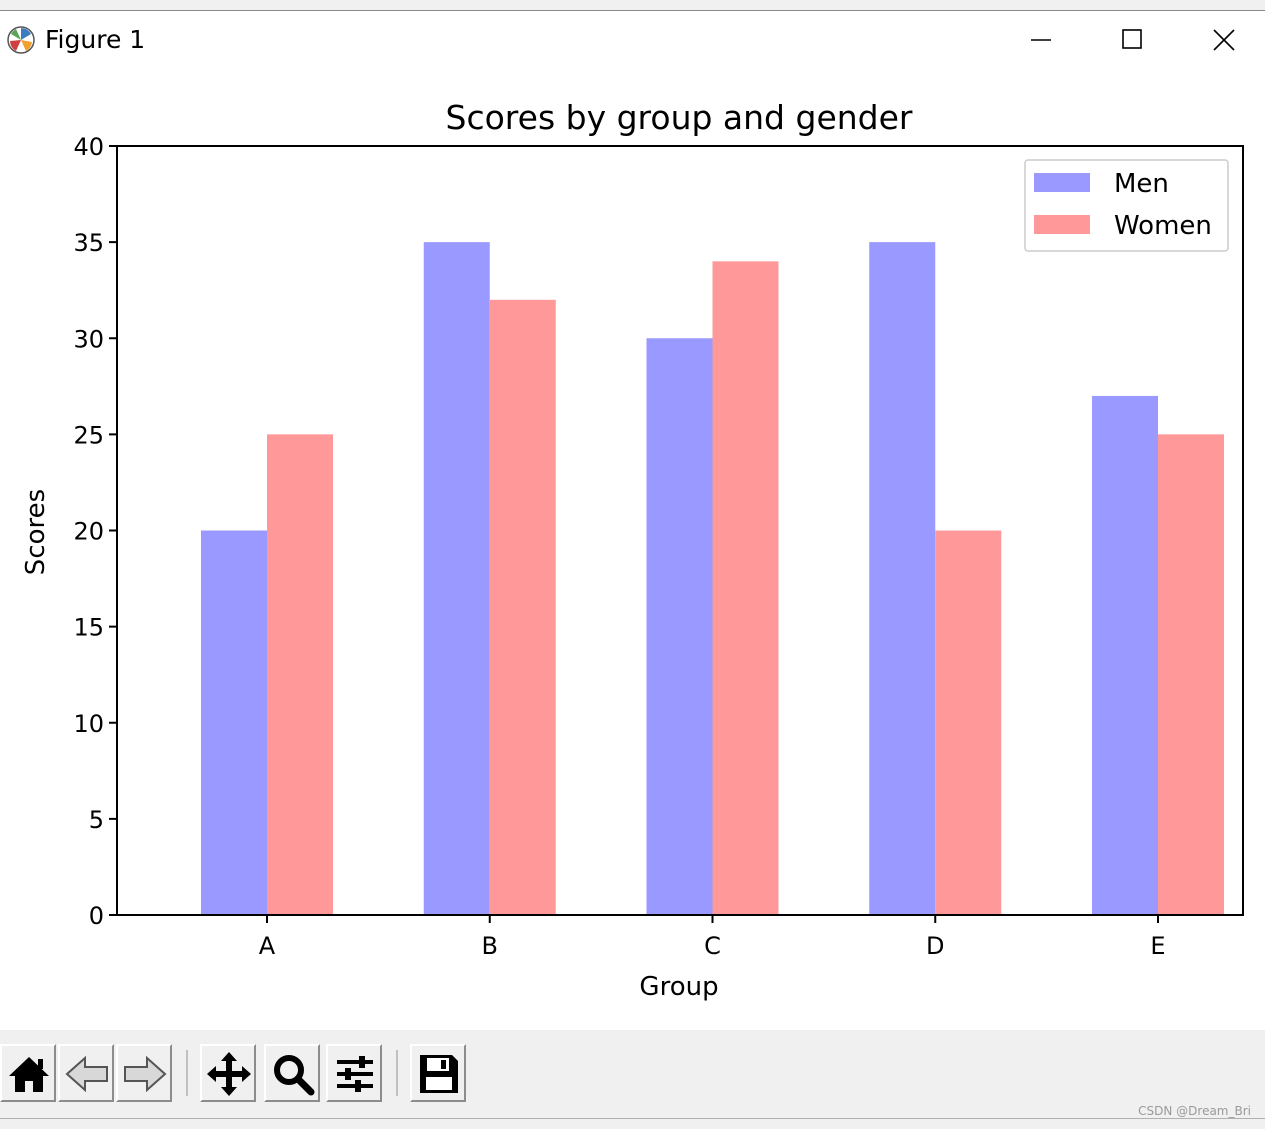  Describe the element at coordinates (96, 820) in the screenshot. I see `y-tick-label: 5` at that location.